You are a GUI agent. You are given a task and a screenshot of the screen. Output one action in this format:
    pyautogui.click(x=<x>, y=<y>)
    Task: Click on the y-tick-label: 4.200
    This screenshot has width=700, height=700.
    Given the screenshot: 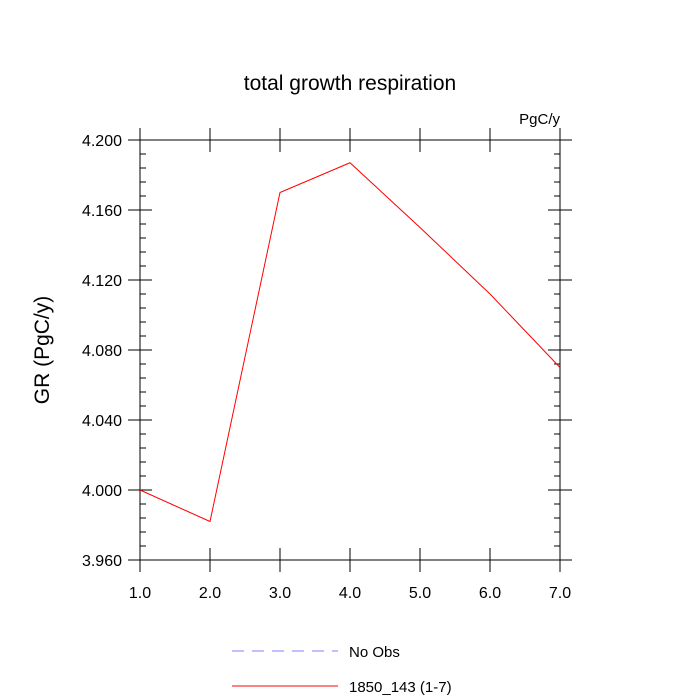 What is the action you would take?
    pyautogui.click(x=102, y=141)
    